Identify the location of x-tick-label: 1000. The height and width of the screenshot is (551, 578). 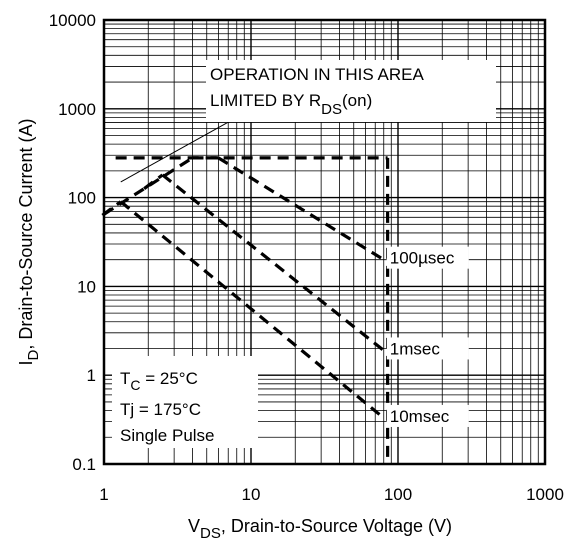
(545, 494).